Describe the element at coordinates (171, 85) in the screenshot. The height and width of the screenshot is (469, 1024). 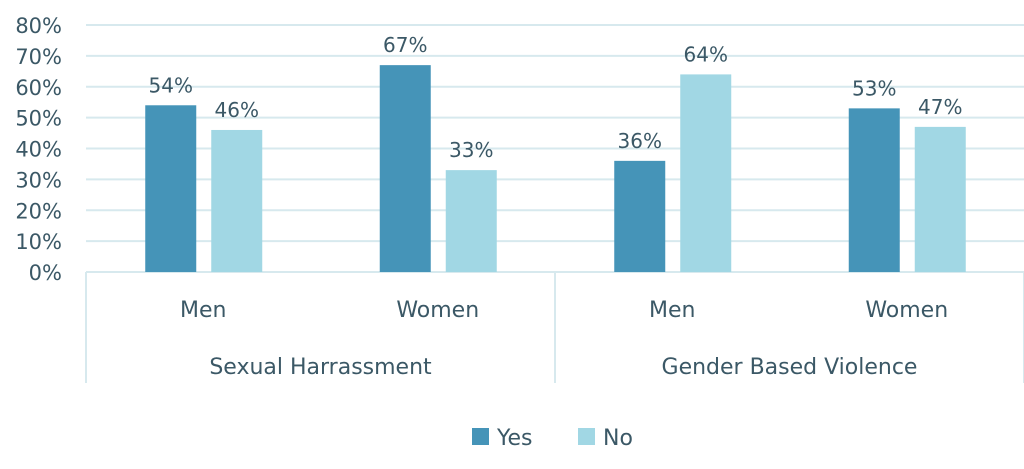
I see `data-label: 54%` at that location.